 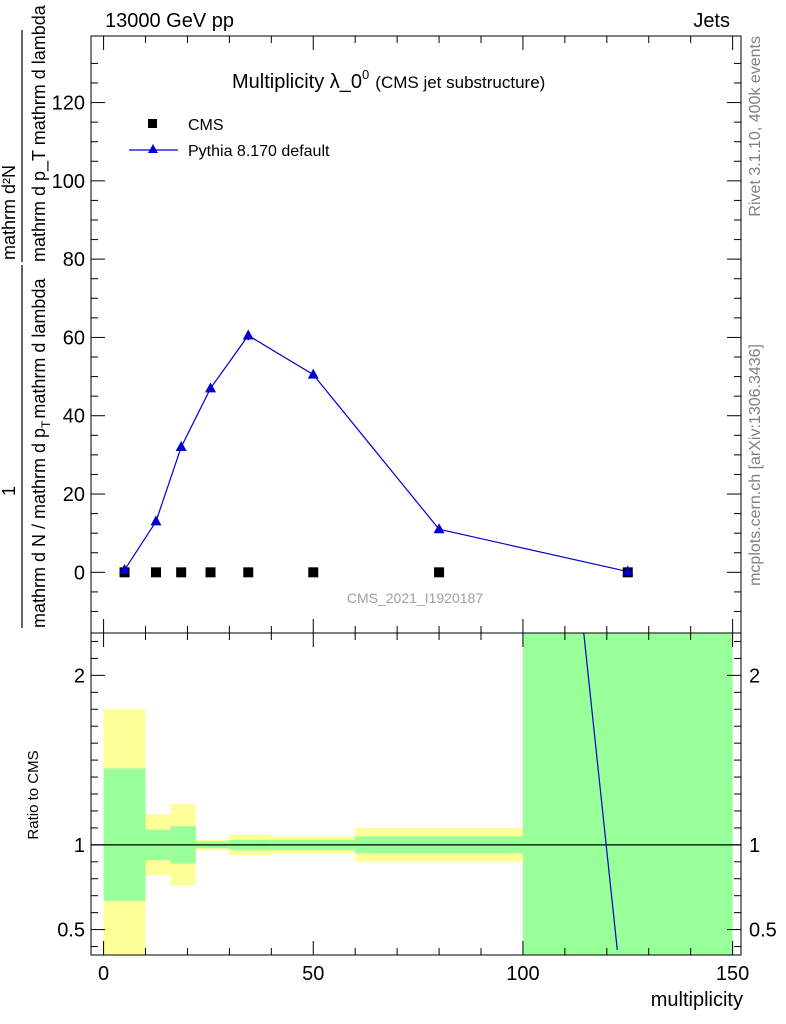 I want to click on ylabel-left-denominator: mathrm d N / mathrm d pTmathrm d lambda, so click(x=41, y=453).